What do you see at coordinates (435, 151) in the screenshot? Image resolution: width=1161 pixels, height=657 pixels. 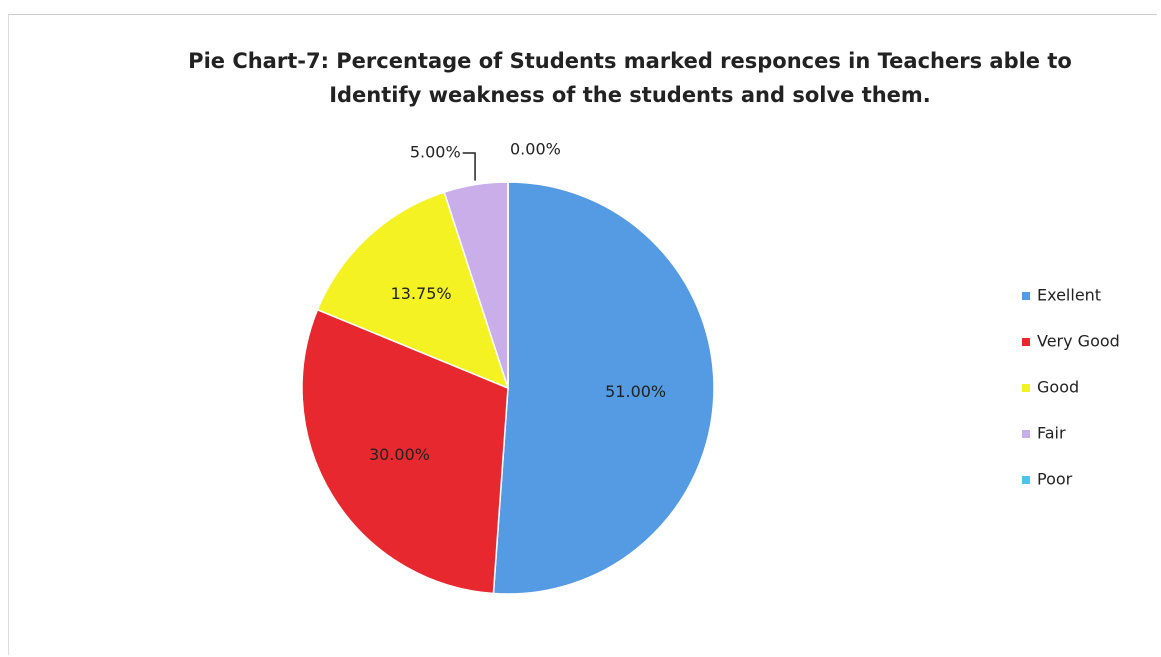 I see `data-label: 5.00%` at bounding box center [435, 151].